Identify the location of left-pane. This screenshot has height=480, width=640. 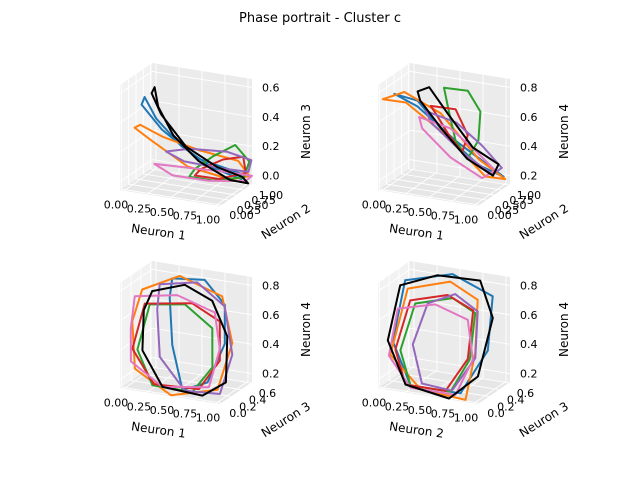
(136, 324).